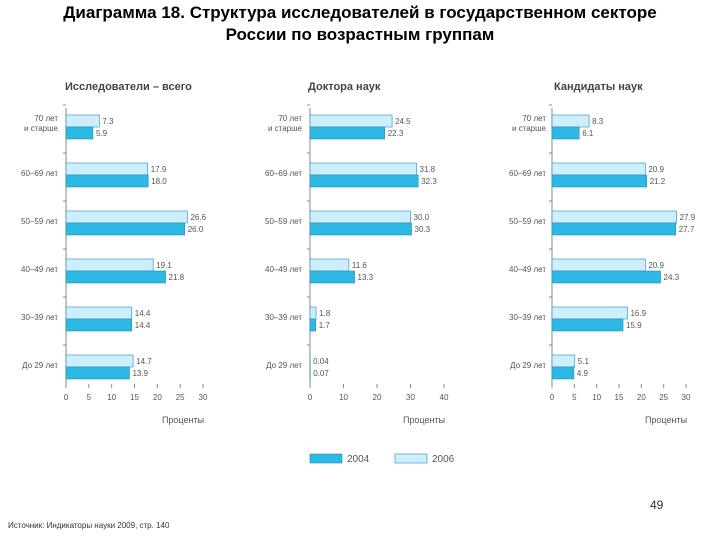 The height and width of the screenshot is (540, 720). What do you see at coordinates (321, 373) in the screenshot?
I see `data-label-2004: 0.07` at bounding box center [321, 373].